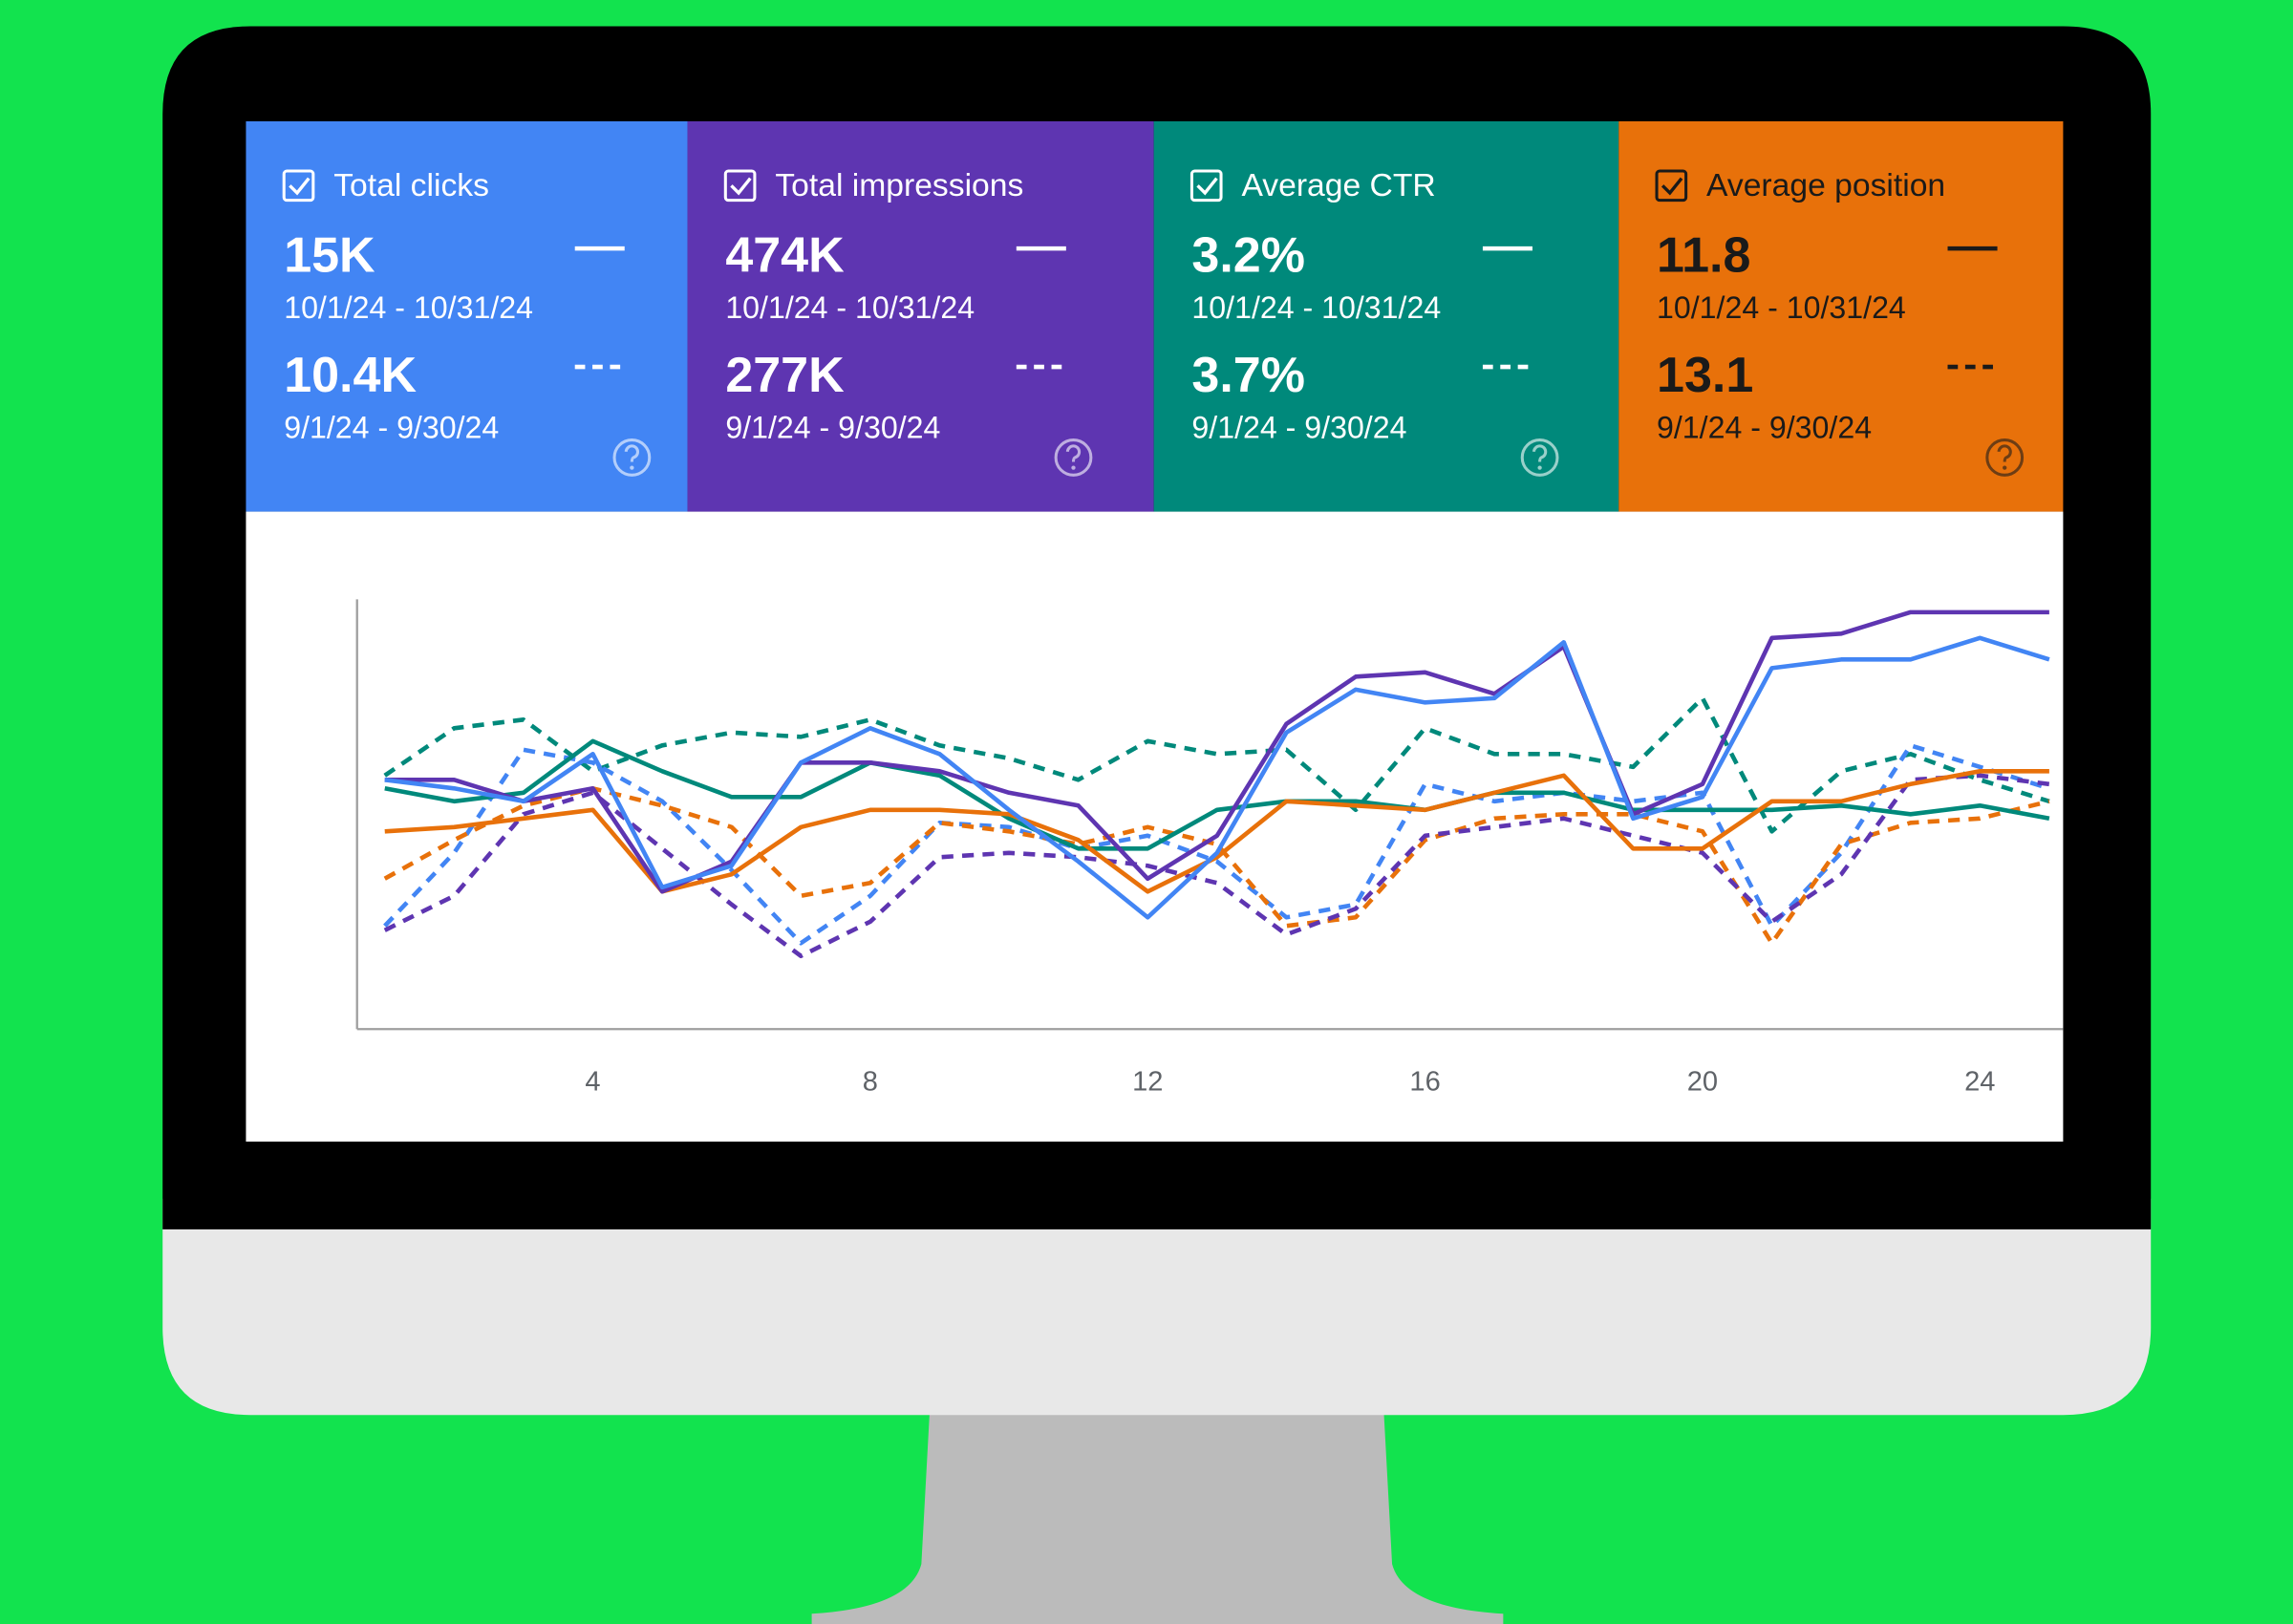 The height and width of the screenshot is (1624, 2293). I want to click on card-label: Average CTR, so click(1338, 186).